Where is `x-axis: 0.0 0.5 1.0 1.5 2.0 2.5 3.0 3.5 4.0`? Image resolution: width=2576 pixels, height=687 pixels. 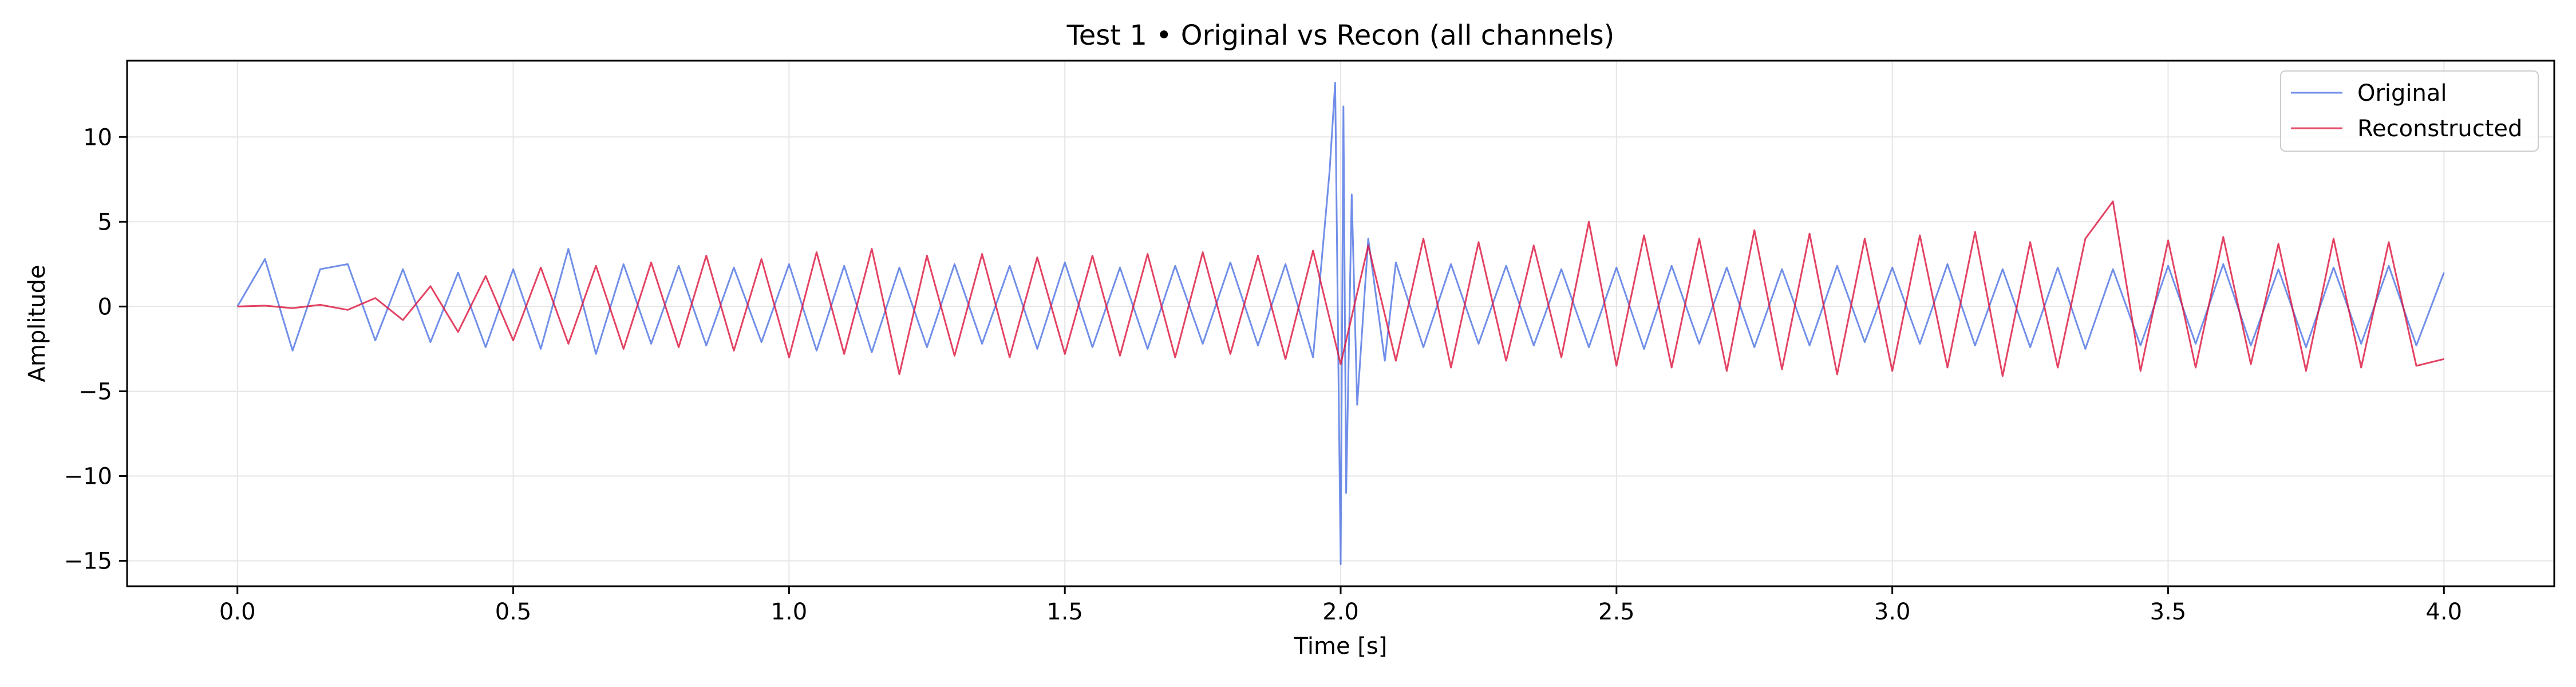
x-axis: 0.0 0.5 1.0 1.5 2.0 2.5 3.0 3.5 4.0 is located at coordinates (1340, 605).